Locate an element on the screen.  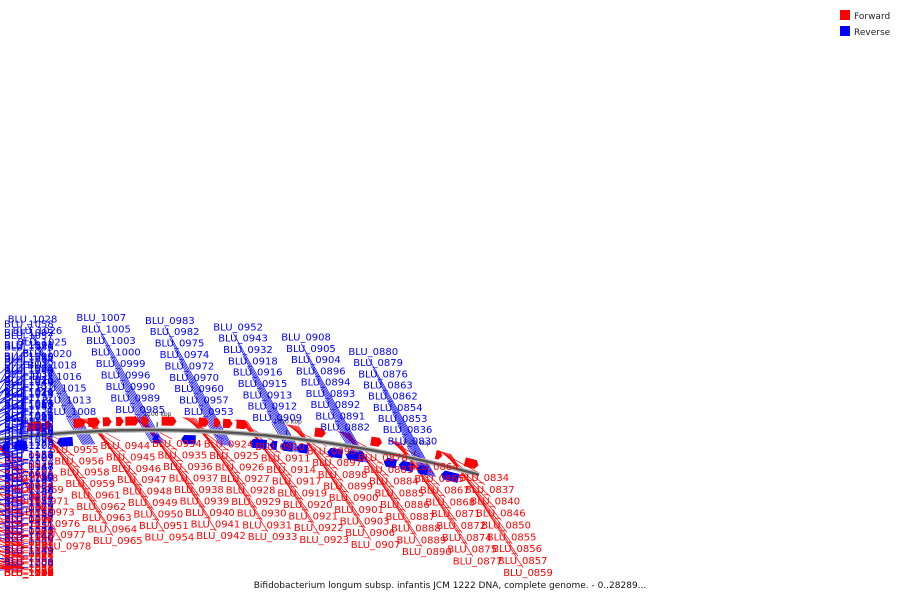
forward-gene-label: BLU_0871 is located at coordinates (456, 514).